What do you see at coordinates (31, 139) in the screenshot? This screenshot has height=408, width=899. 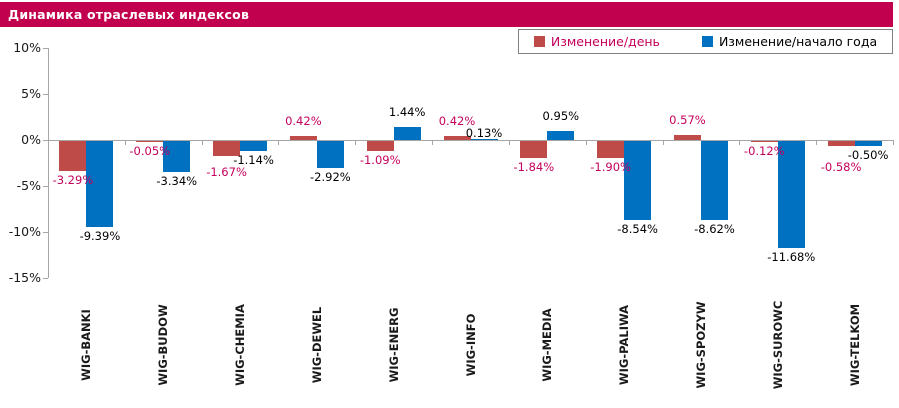 I see `y-axis-tick-label: 0%` at bounding box center [31, 139].